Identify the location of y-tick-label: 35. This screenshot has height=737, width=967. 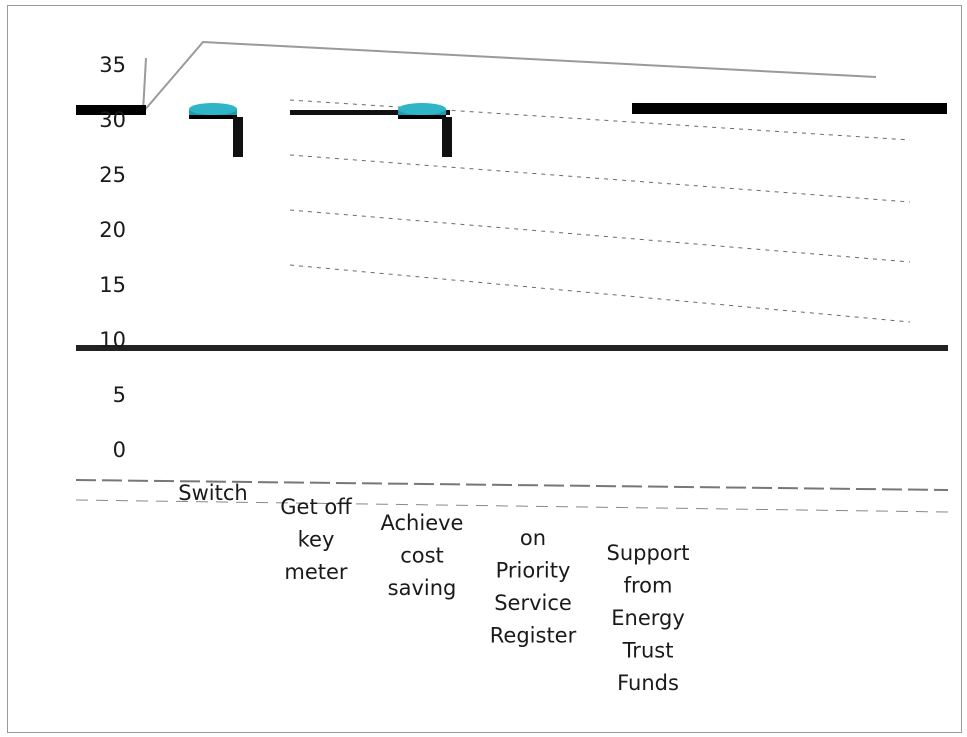
(112, 65).